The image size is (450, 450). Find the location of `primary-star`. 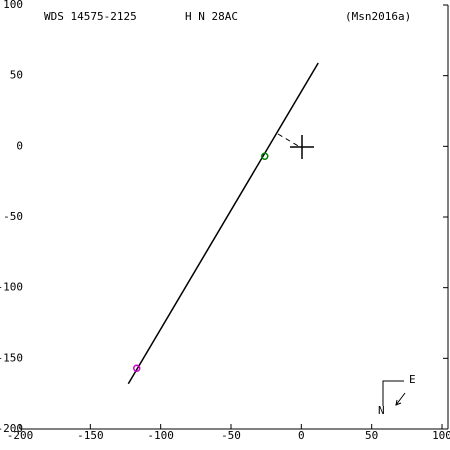

primary-star is located at coordinates (302, 147).